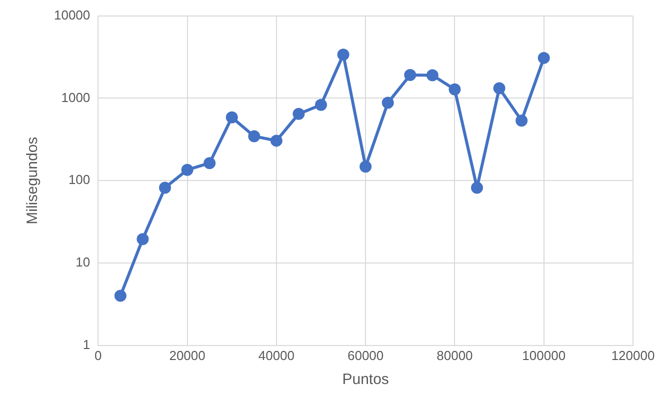 Image resolution: width=663 pixels, height=403 pixels. What do you see at coordinates (633, 355) in the screenshot?
I see `x-tick-label: 120000` at bounding box center [633, 355].